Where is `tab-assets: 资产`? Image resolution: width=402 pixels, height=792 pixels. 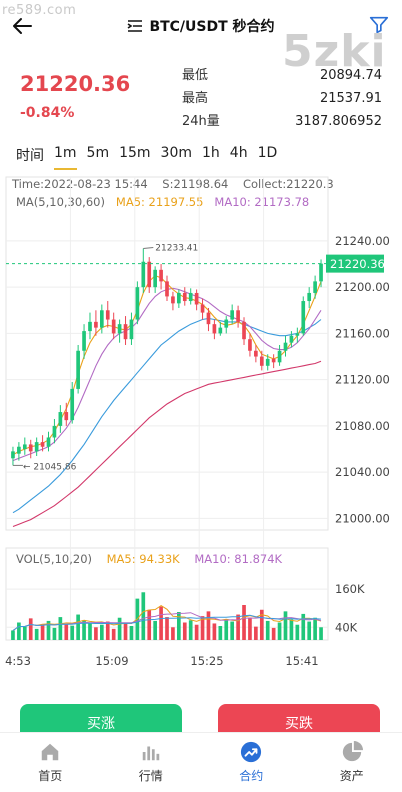 tab-assets: 资产 is located at coordinates (352, 762).